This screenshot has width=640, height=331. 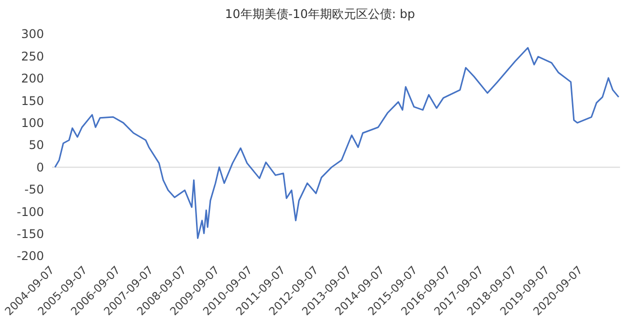 What do you see at coordinates (32, 34) in the screenshot?
I see `y-tick-label: 300` at bounding box center [32, 34].